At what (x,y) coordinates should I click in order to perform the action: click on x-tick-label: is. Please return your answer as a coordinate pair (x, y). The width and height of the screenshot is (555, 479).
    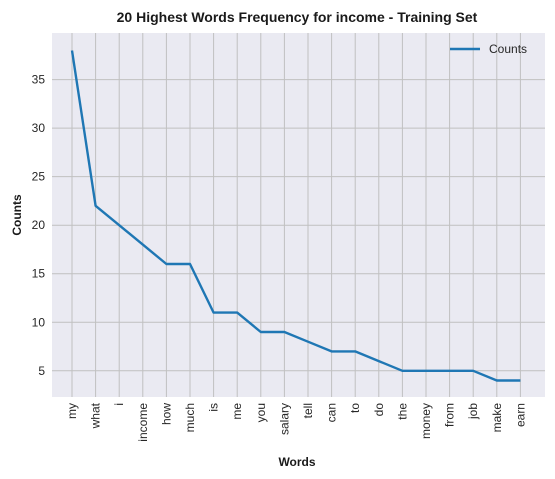
    Looking at the image, I should click on (214, 407).